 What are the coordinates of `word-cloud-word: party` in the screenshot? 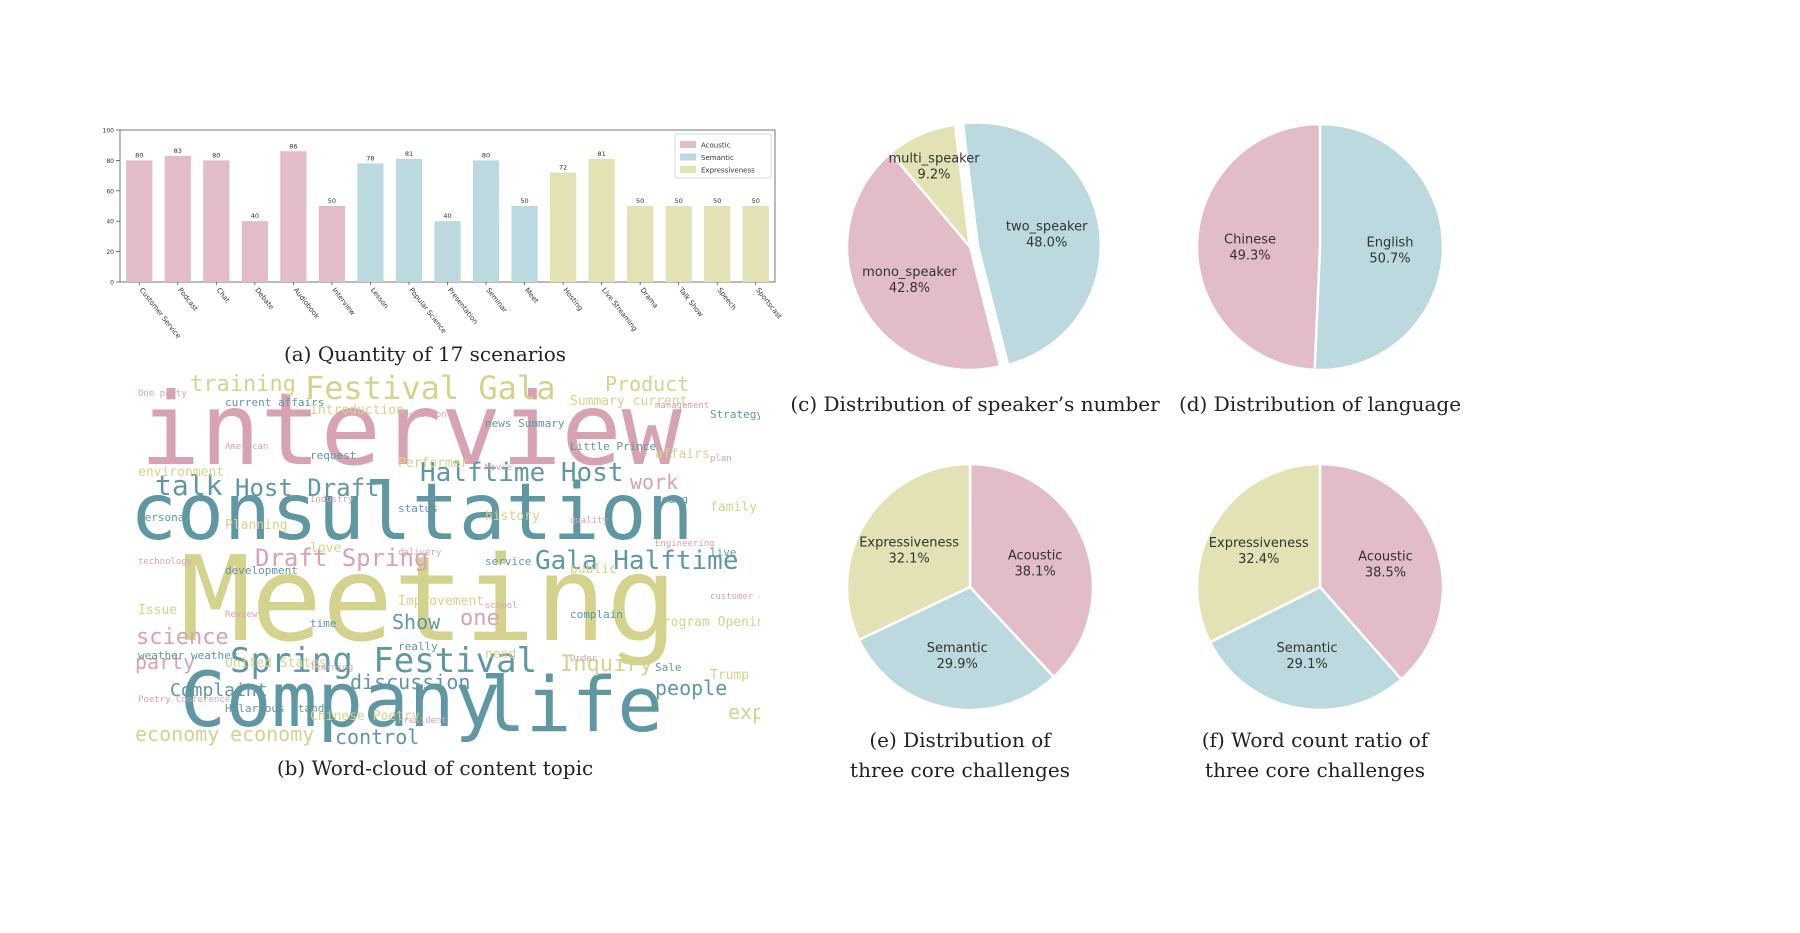 It's located at (165, 662).